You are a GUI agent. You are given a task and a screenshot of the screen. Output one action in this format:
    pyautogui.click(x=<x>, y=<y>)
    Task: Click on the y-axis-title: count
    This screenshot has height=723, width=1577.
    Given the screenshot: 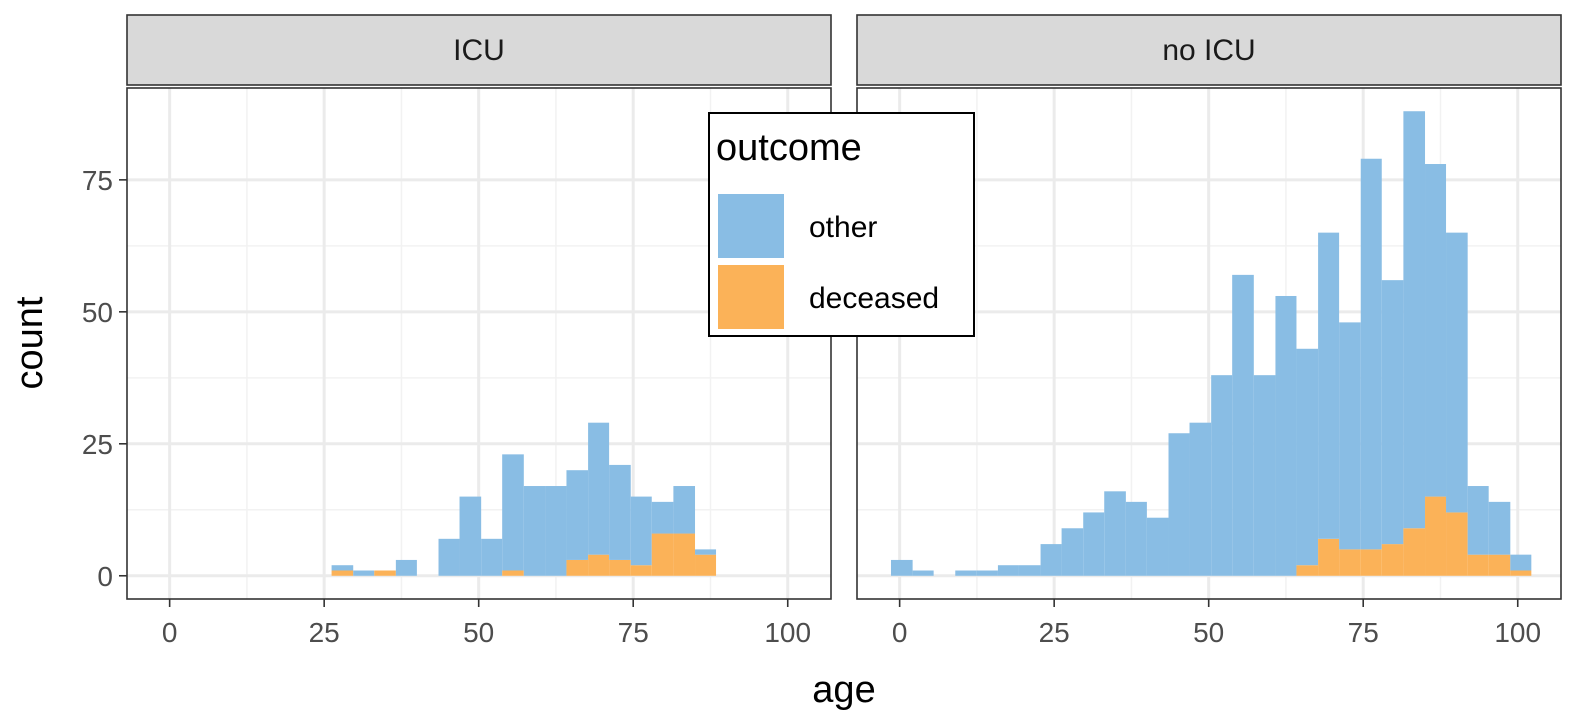 What is the action you would take?
    pyautogui.click(x=30, y=342)
    